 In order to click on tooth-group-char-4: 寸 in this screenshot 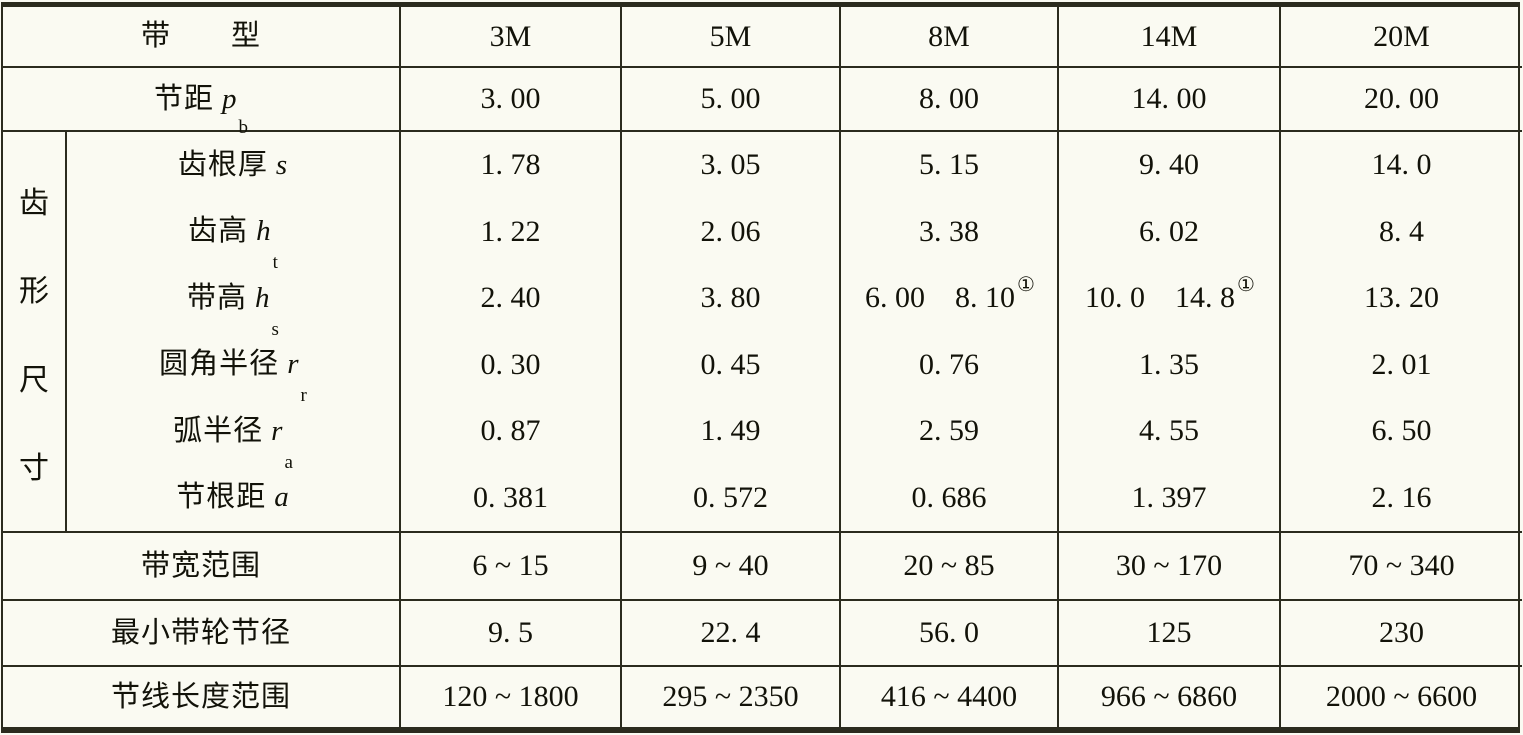, I will do `click(34, 468)`.